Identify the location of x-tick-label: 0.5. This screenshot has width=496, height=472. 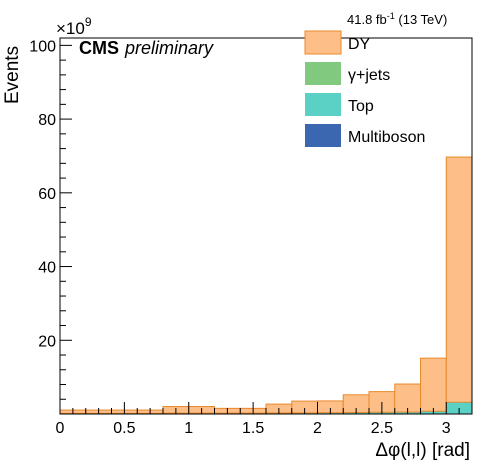
(124, 428).